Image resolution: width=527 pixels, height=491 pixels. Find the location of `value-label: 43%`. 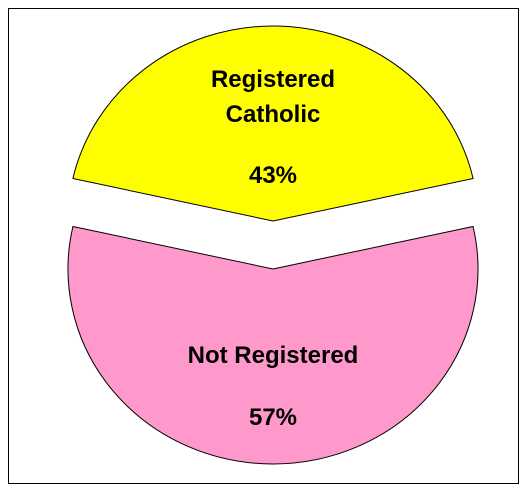

value-label: 43% is located at coordinates (273, 175).